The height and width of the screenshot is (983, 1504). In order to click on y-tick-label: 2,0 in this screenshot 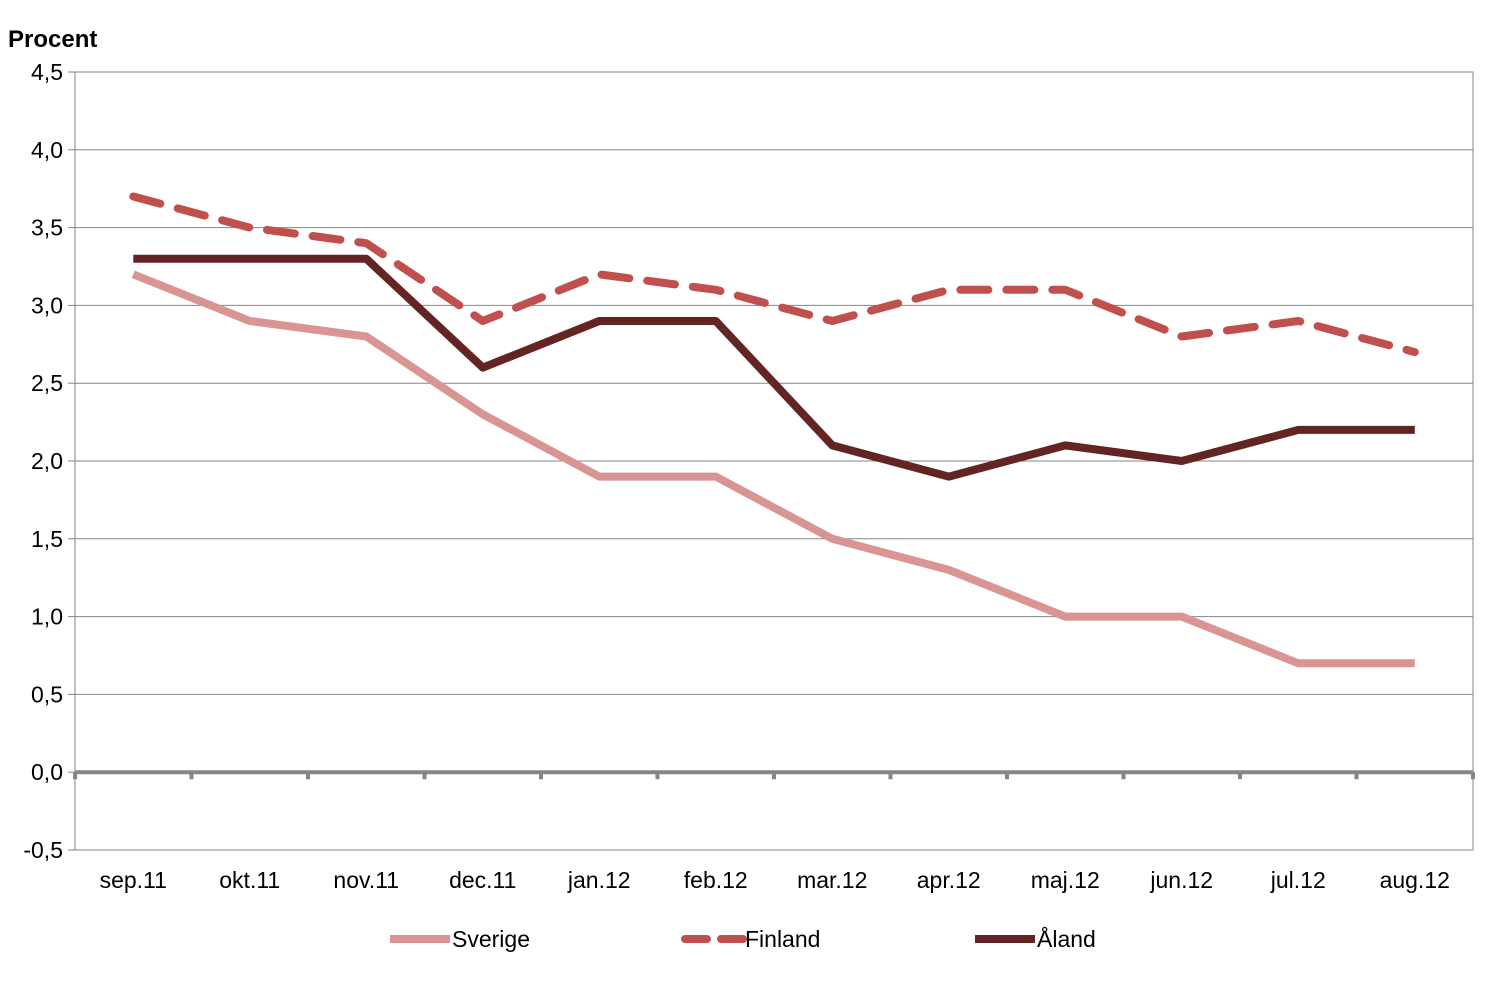, I will do `click(47, 461)`.